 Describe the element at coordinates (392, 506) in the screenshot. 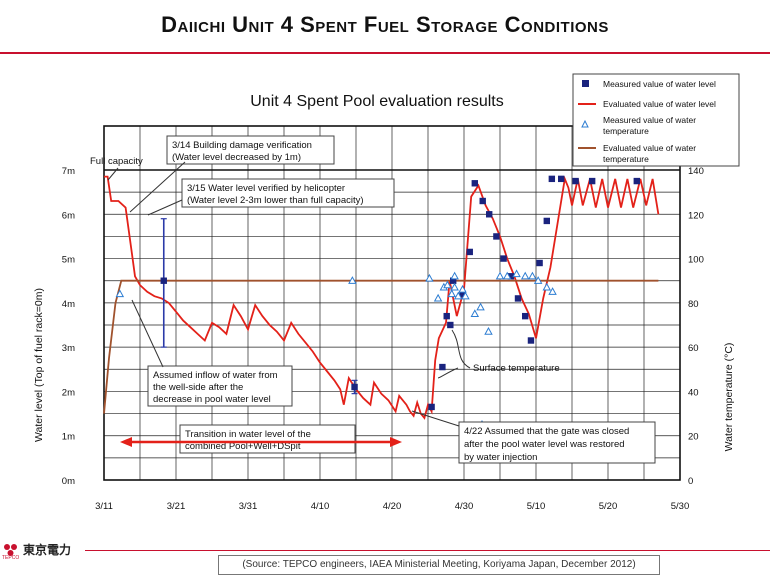

I see `x-tick-label: 4/20` at that location.